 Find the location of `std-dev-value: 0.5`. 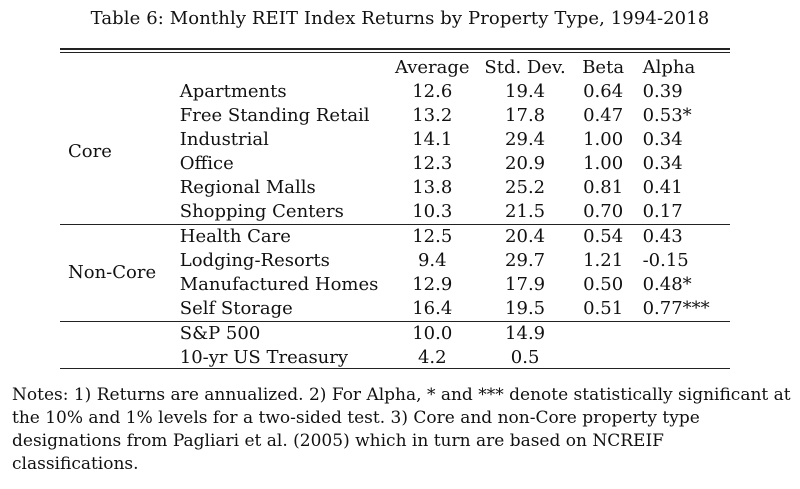

std-dev-value: 0.5 is located at coordinates (525, 357).